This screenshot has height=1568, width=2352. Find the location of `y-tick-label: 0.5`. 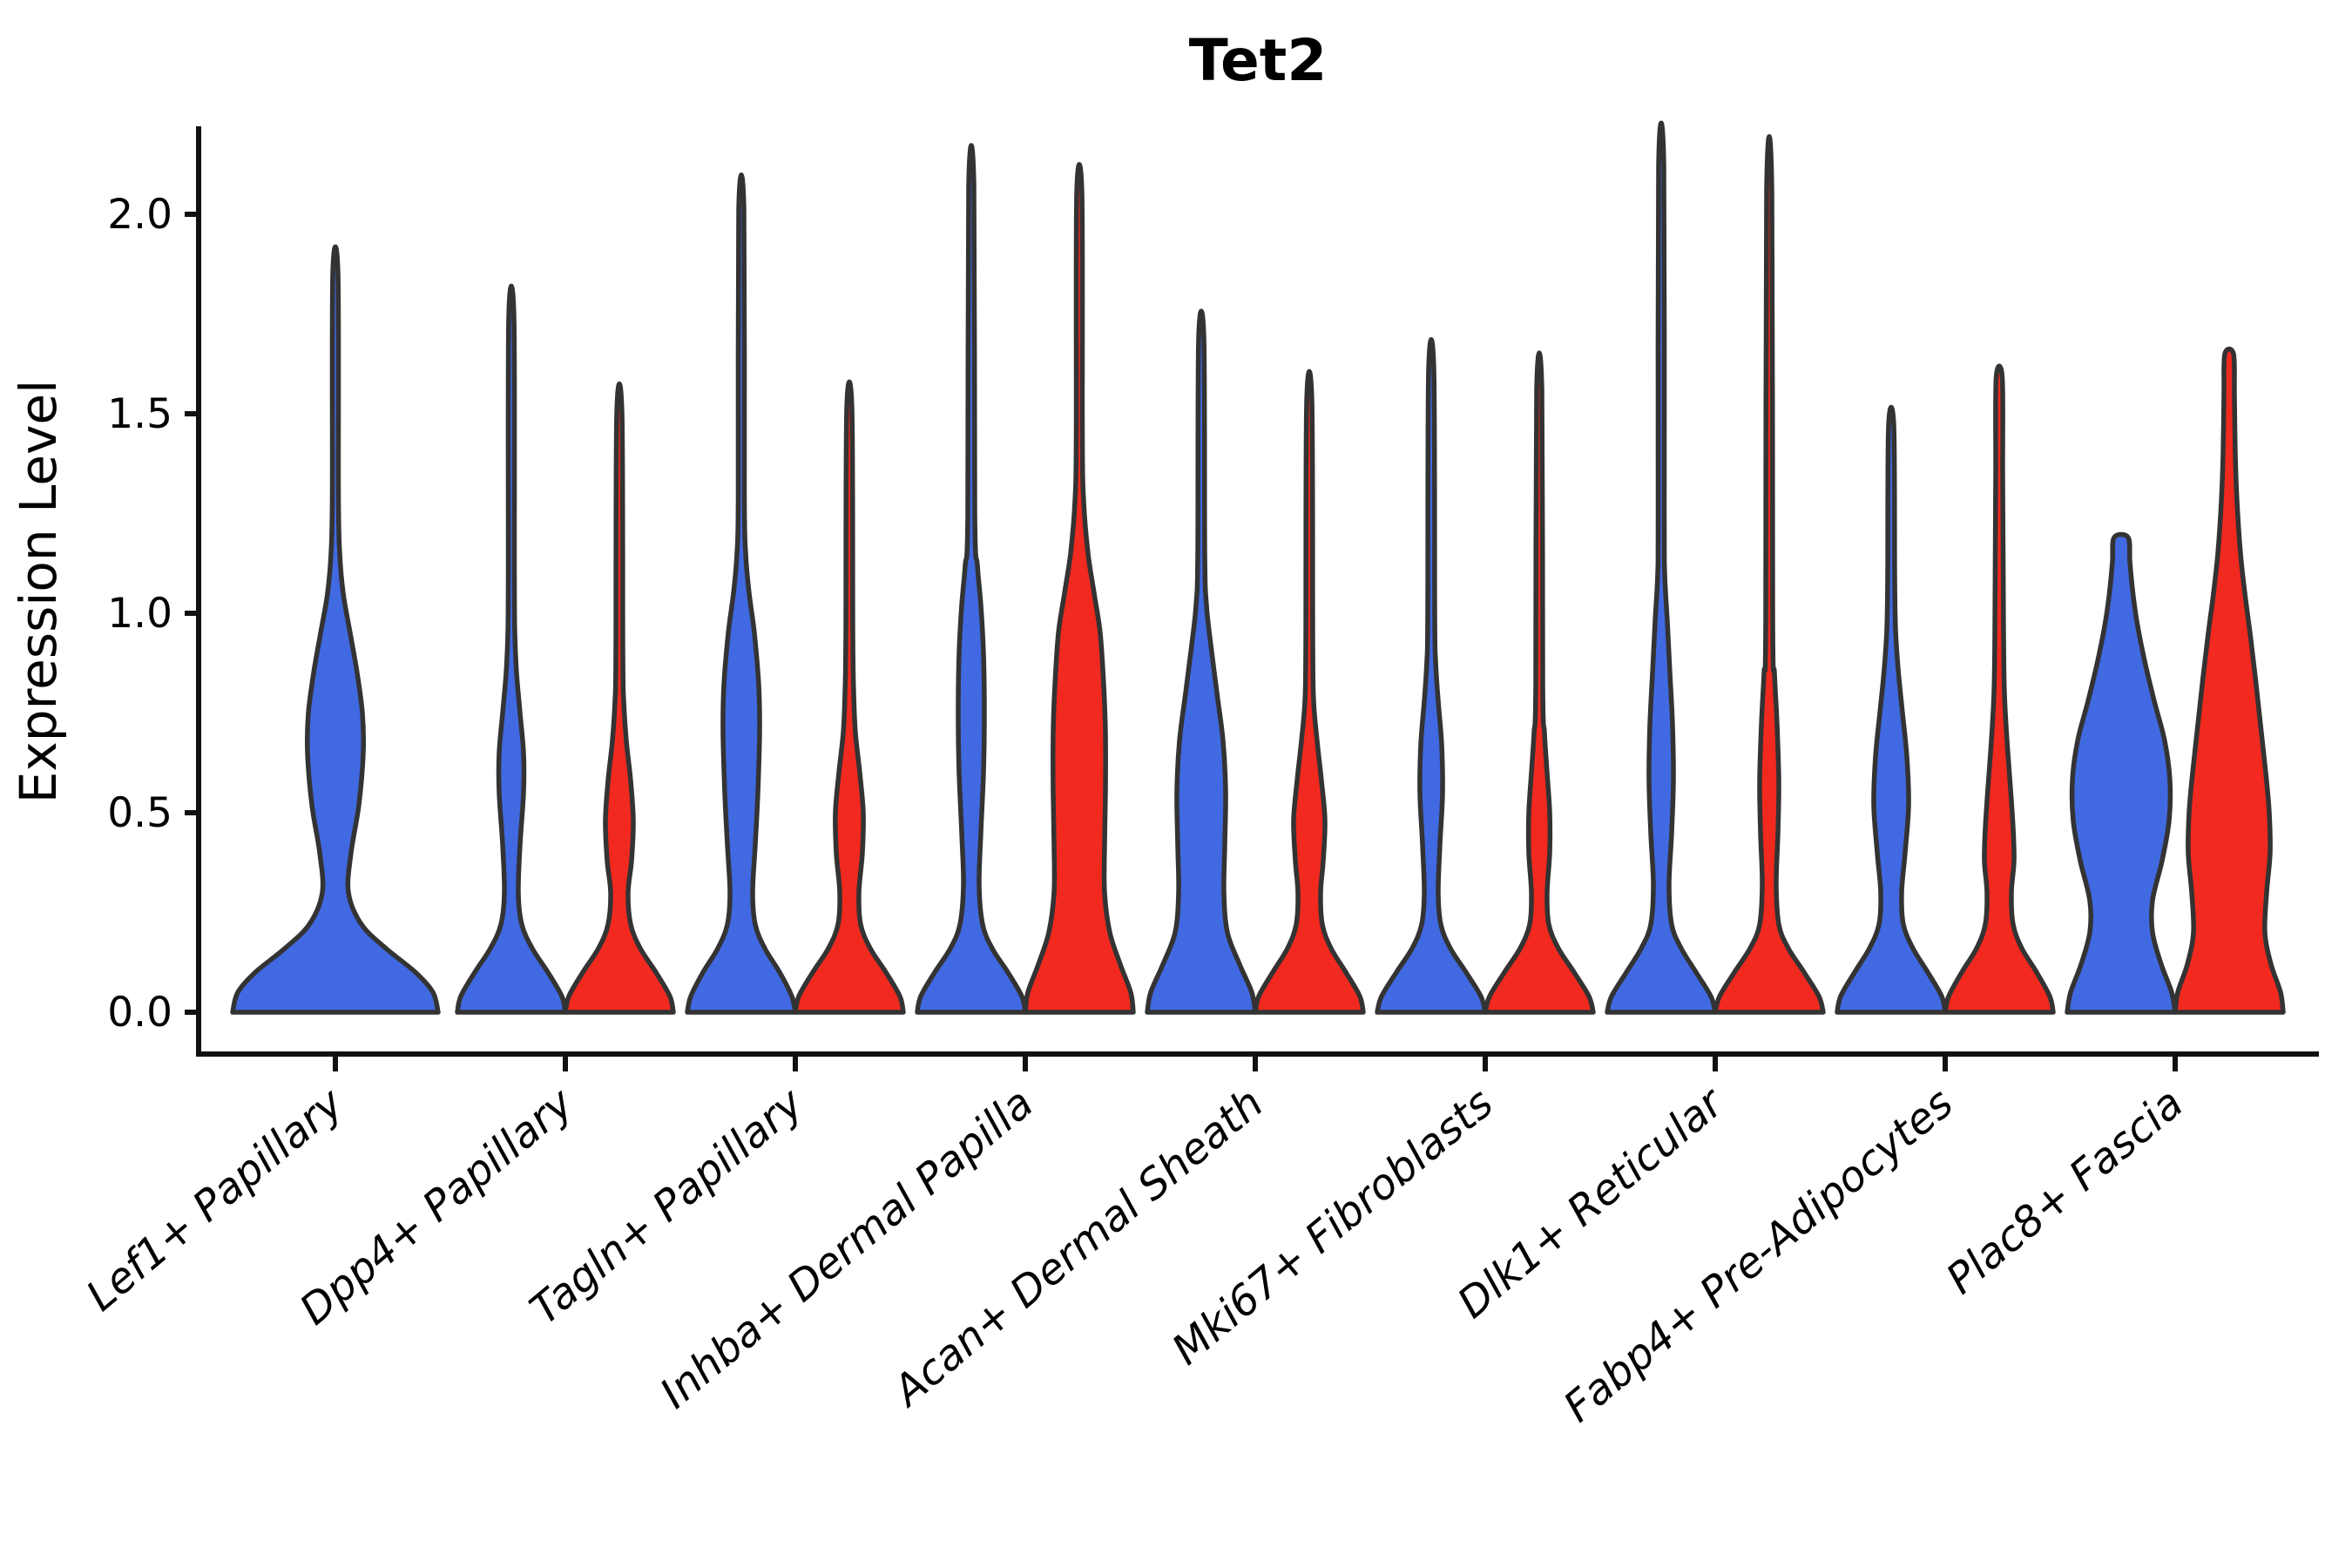

y-tick-label: 0.5 is located at coordinates (139, 813).